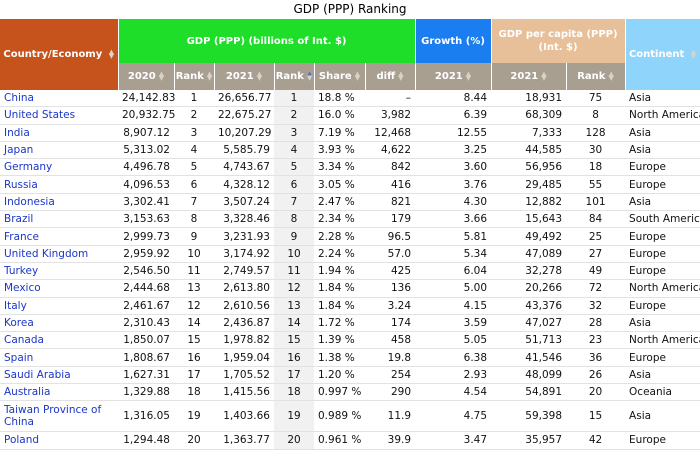 The height and width of the screenshot is (450, 700). Describe the element at coordinates (244, 375) in the screenshot. I see `cell-gdp2021: 1,705.52` at that location.